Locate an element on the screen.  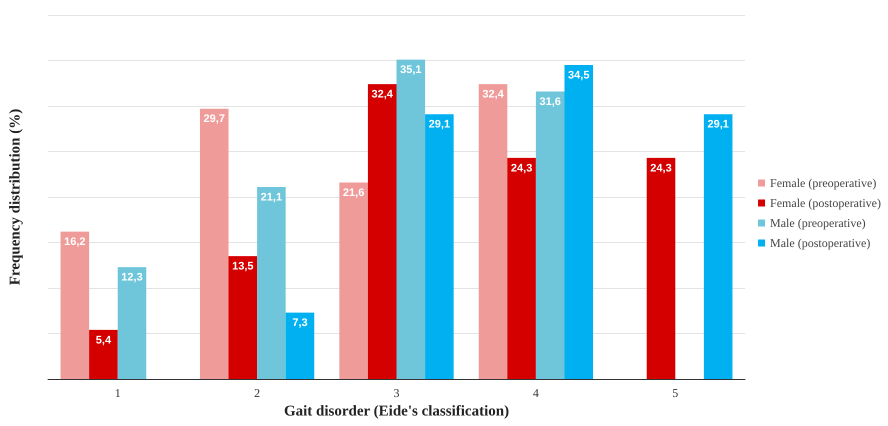
legend-label: Male (postoperative) is located at coordinates (820, 243).